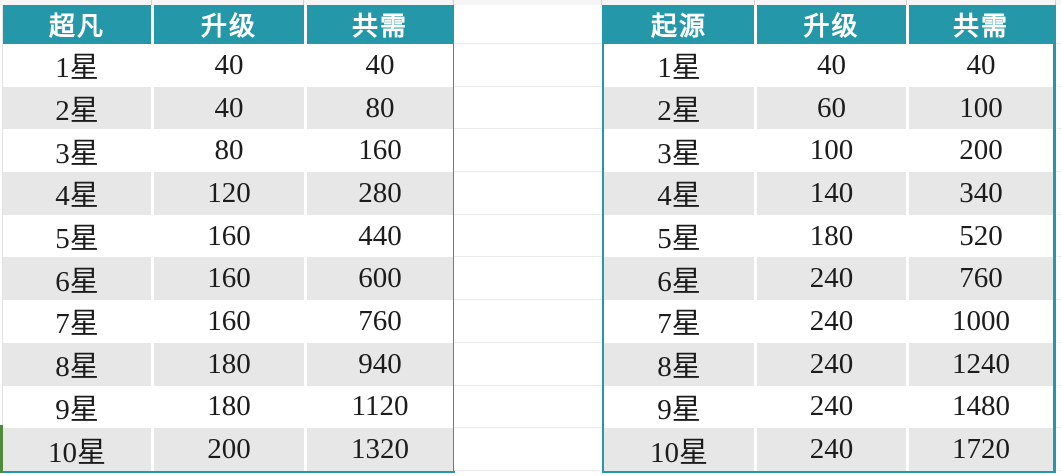 This screenshot has height=476, width=1061. Describe the element at coordinates (380, 407) in the screenshot. I see `cell: 1120` at that location.